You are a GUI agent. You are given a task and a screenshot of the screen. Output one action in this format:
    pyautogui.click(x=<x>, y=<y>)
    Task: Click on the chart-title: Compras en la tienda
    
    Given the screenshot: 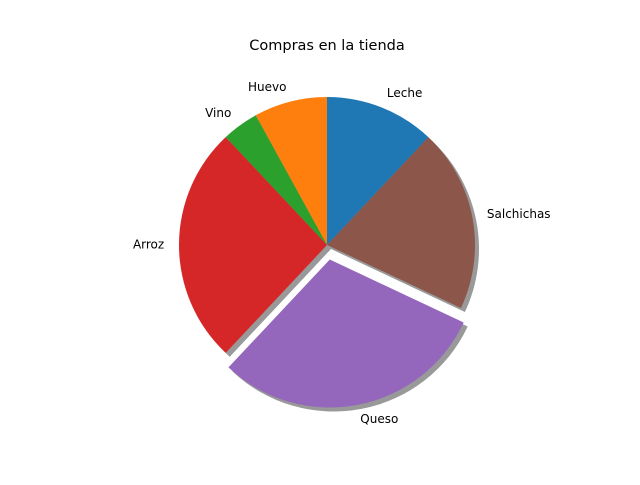 What is the action you would take?
    pyautogui.click(x=327, y=46)
    